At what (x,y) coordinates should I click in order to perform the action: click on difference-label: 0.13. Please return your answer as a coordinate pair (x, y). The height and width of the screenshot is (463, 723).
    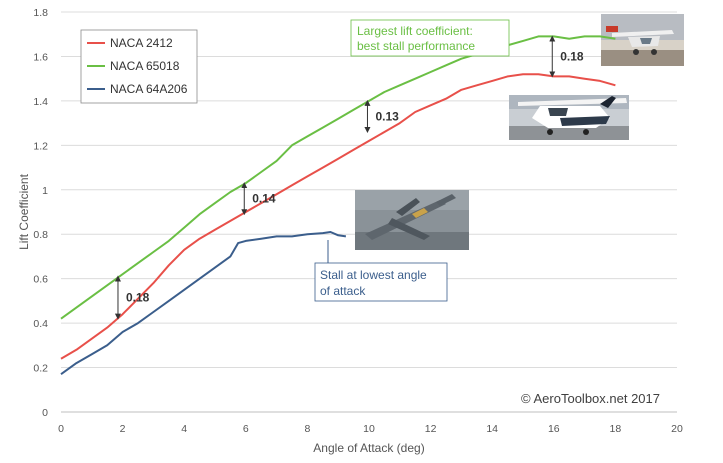
    Looking at the image, I should click on (387, 116).